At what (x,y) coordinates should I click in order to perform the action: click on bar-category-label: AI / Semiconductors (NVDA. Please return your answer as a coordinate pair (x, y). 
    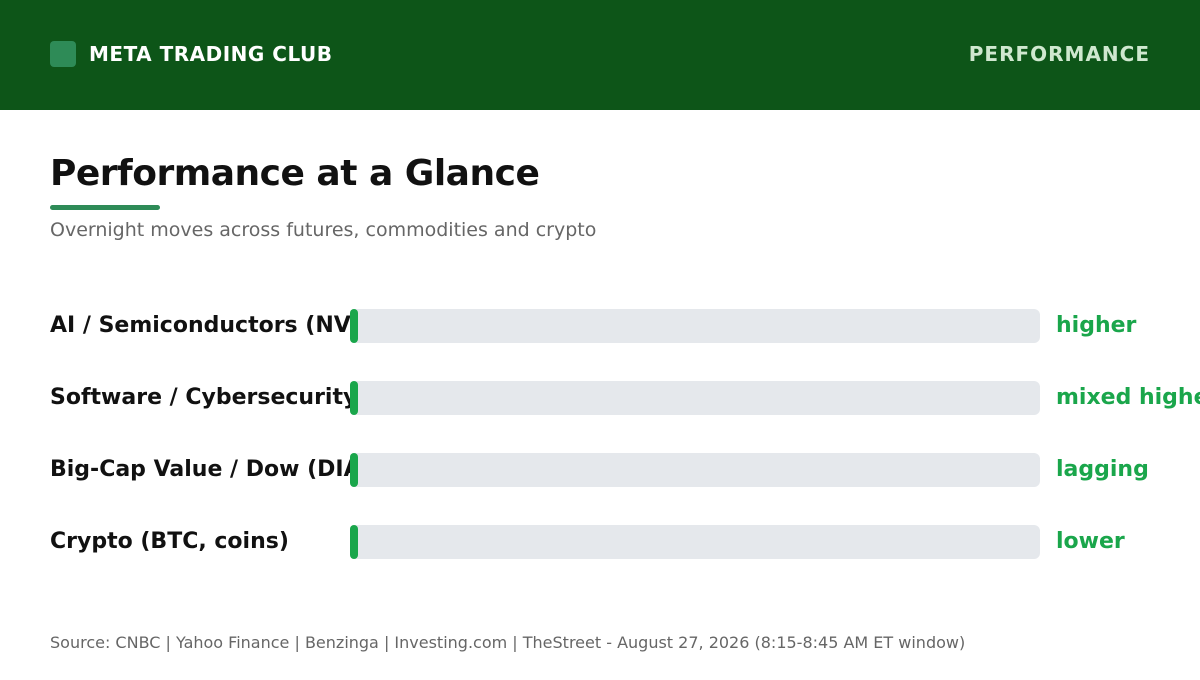
    Looking at the image, I should click on (200, 325).